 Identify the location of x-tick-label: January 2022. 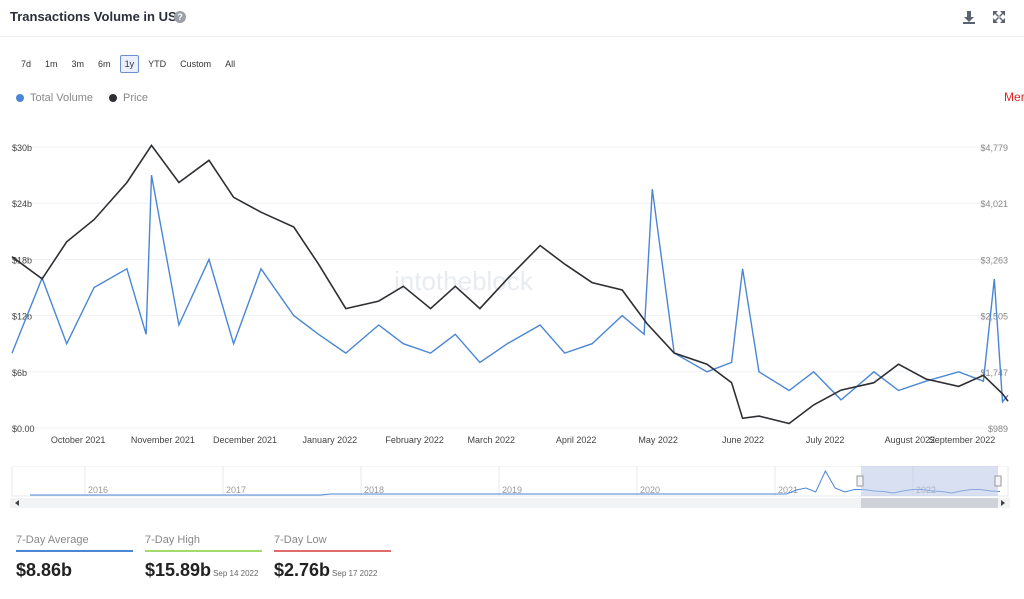
(330, 440).